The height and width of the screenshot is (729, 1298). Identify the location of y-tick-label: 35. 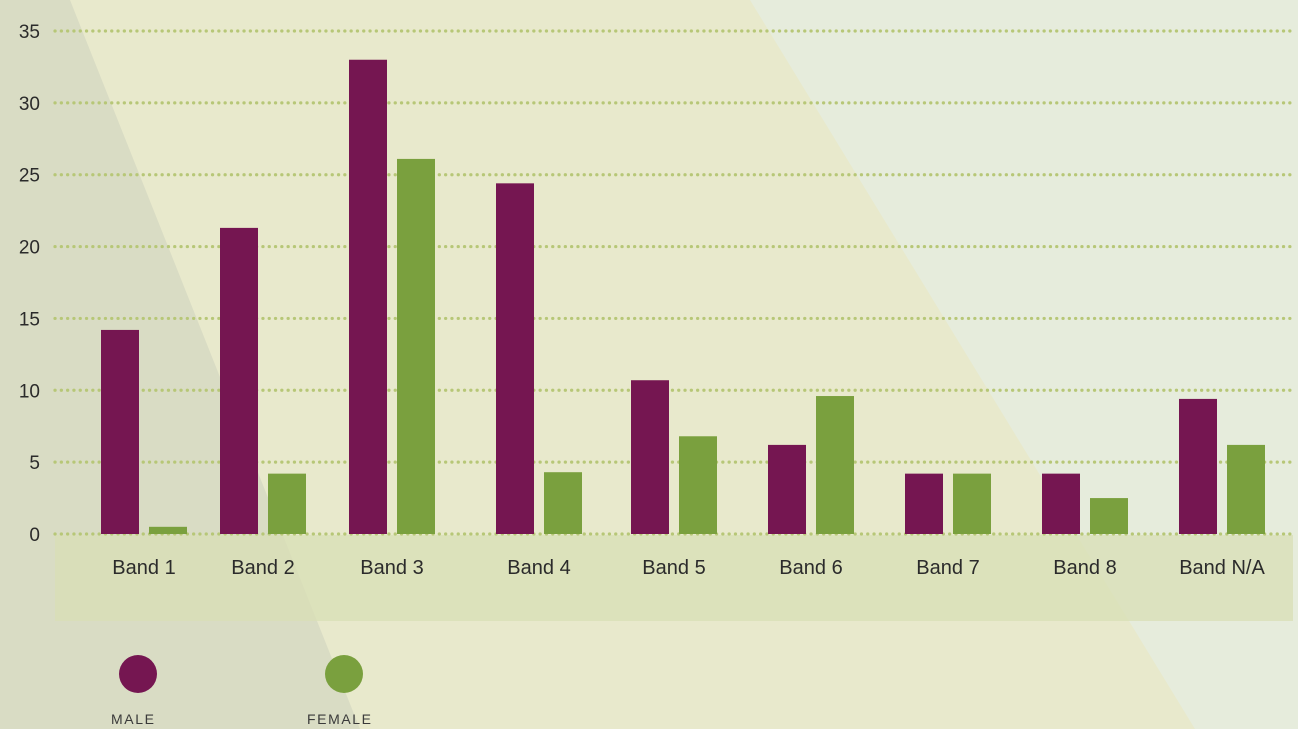
(29, 32).